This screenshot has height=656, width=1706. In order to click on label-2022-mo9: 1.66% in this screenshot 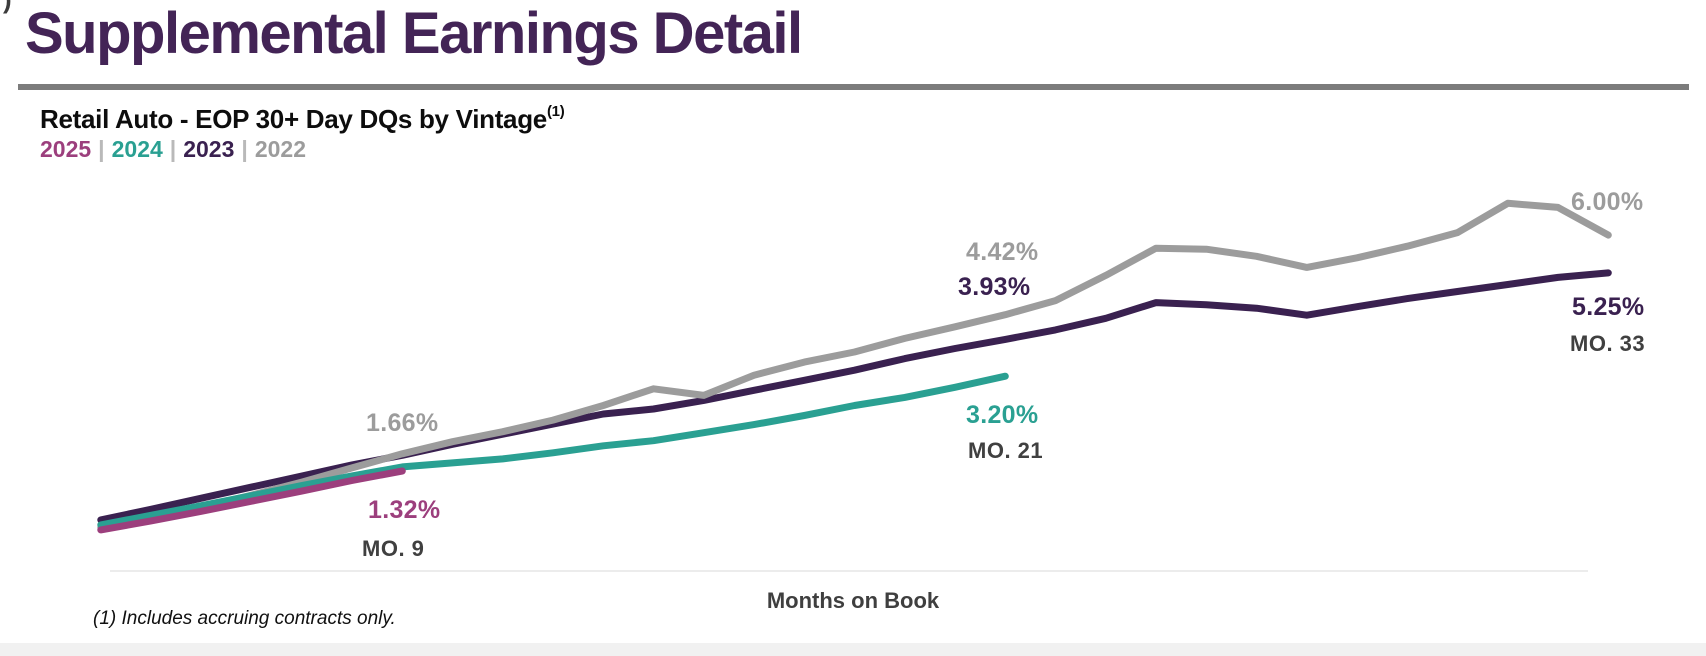, I will do `click(402, 423)`.